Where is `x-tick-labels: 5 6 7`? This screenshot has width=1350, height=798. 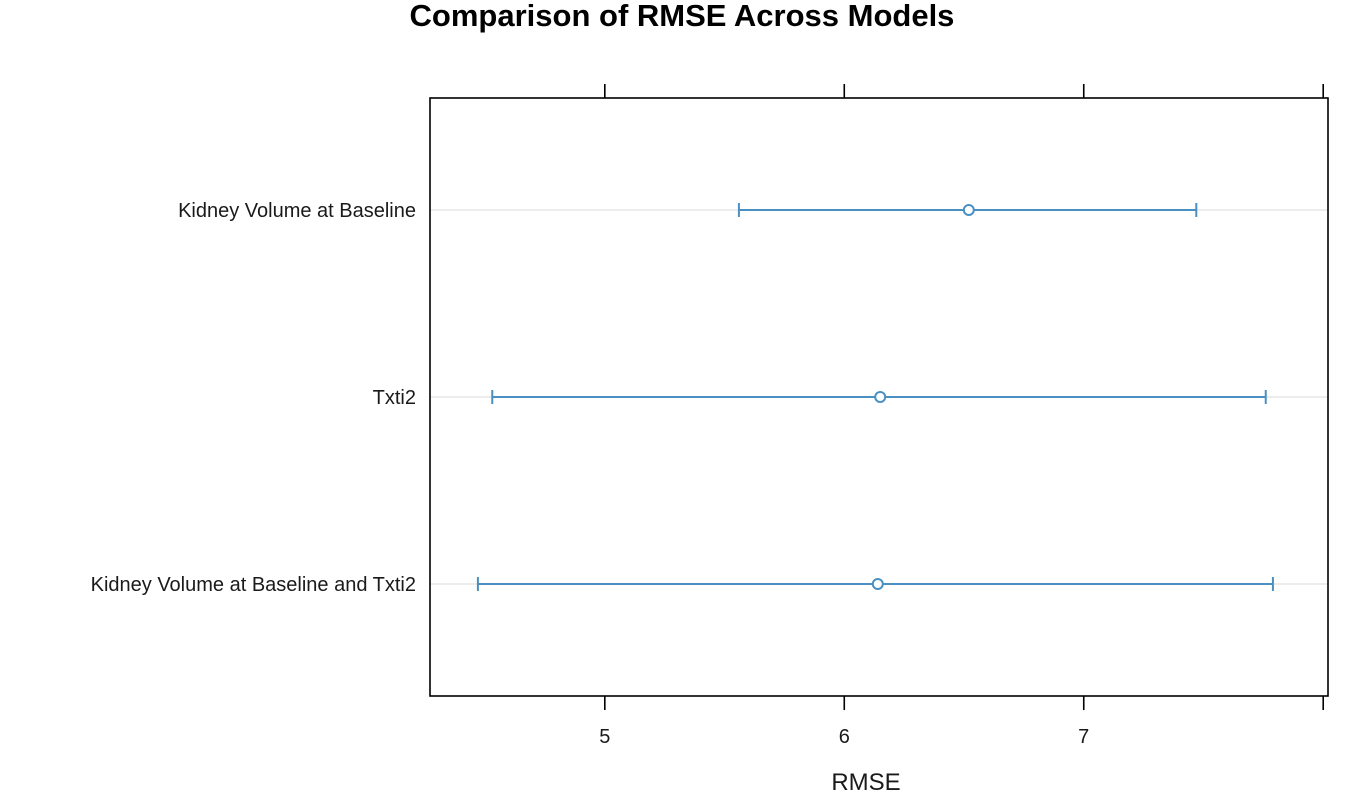 x-tick-labels: 5 6 7 is located at coordinates (844, 737).